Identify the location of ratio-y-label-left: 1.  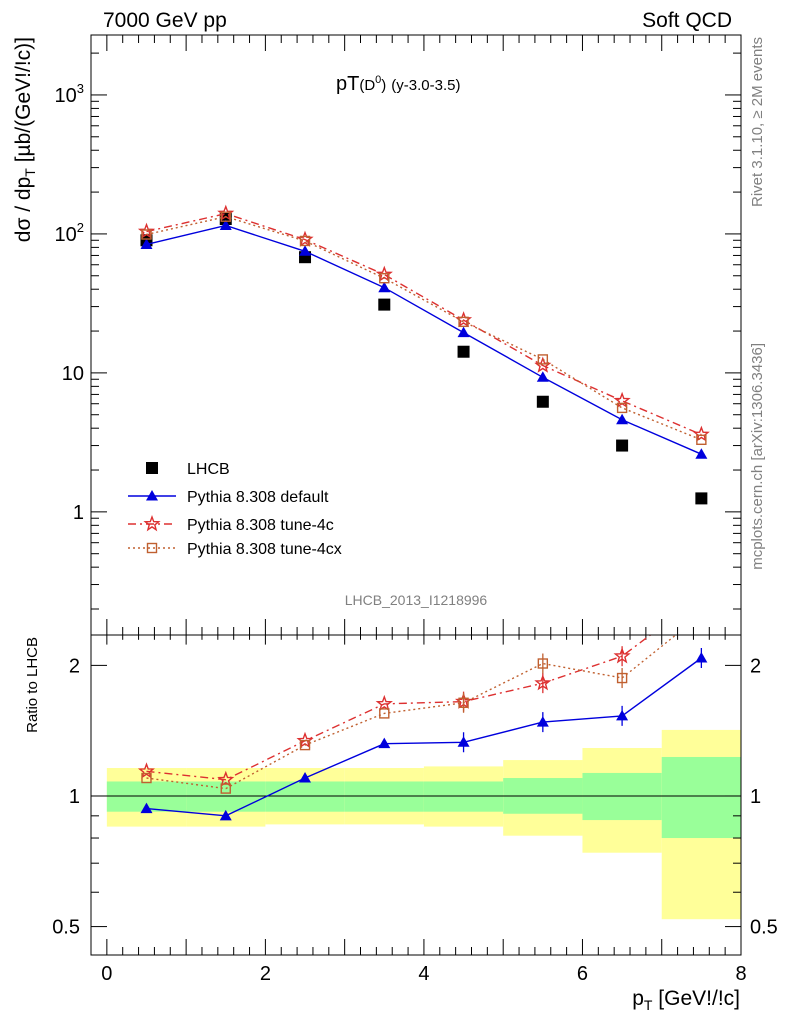
(74, 797).